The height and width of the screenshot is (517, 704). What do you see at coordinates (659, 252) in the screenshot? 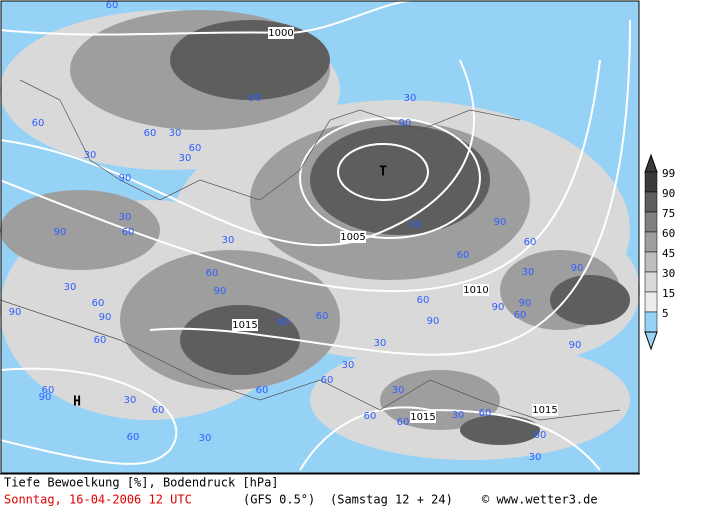
I see `legend: 99 90 75 60 45 30 15 5` at bounding box center [659, 252].